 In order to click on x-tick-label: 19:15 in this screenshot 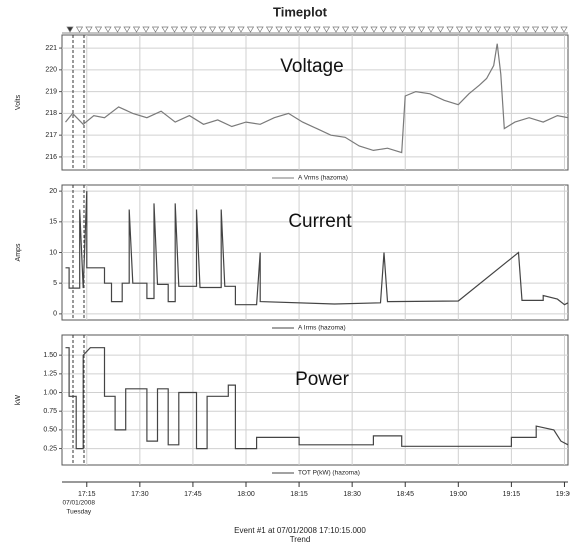, I will do `click(512, 494)`.